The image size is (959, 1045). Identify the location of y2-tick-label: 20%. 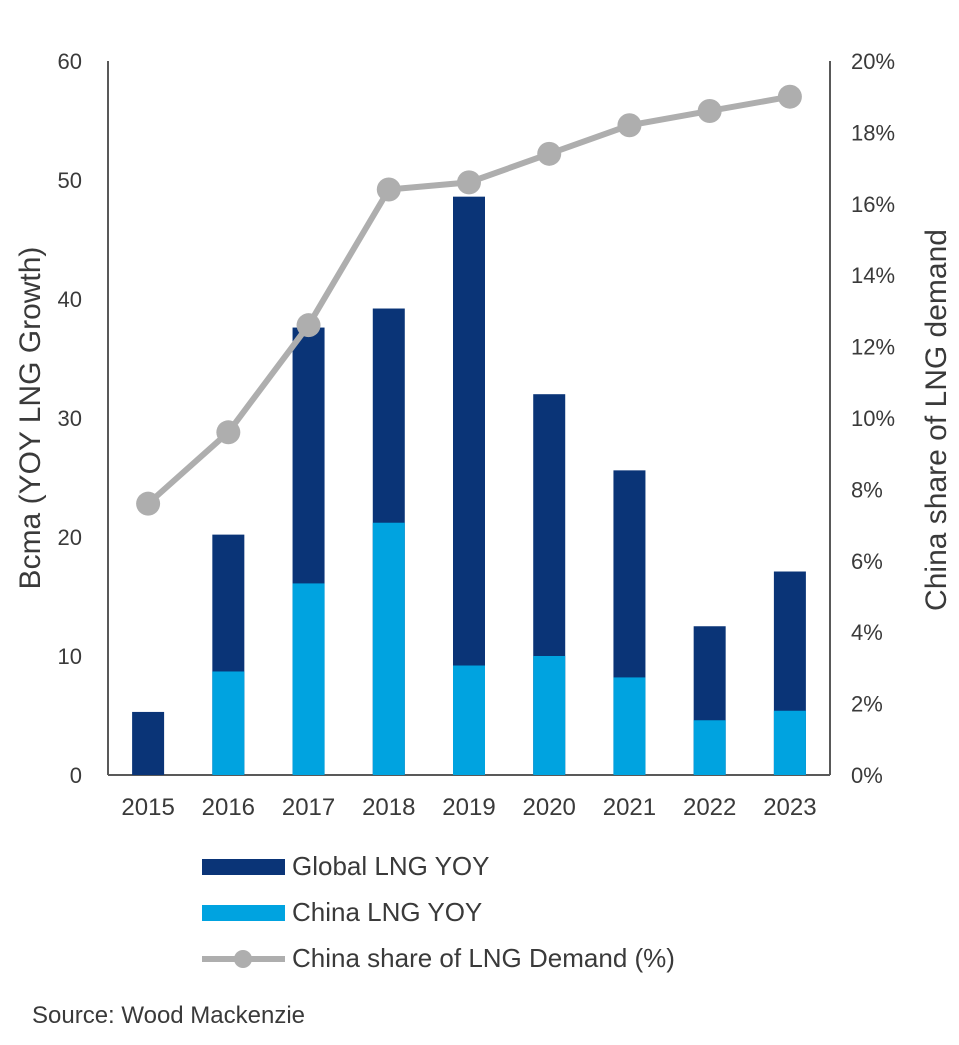
(873, 61).